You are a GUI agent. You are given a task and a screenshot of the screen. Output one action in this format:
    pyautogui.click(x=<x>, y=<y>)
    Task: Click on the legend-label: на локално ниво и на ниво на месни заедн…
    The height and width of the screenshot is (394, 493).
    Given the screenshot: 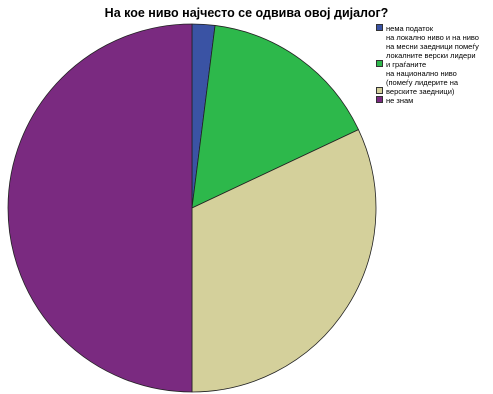 What is the action you would take?
    pyautogui.click(x=432, y=51)
    